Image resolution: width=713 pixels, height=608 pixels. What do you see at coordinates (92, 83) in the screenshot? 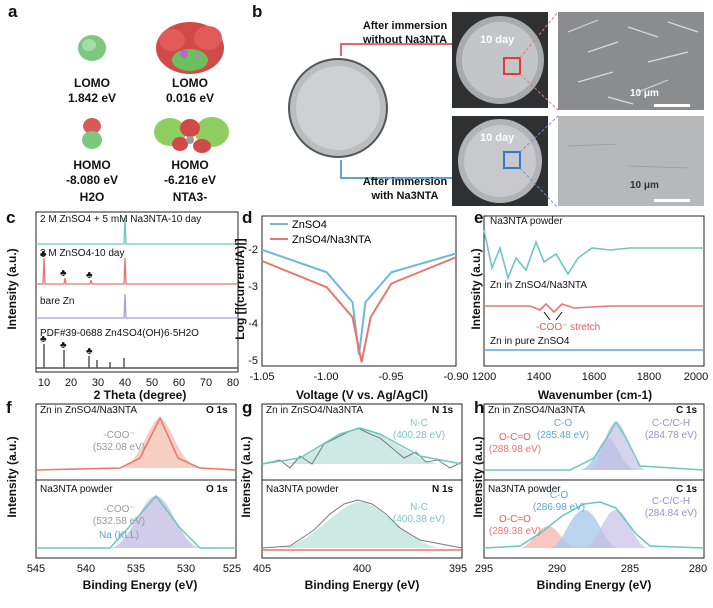
I see `h2o-lomo-title: LOMO` at bounding box center [92, 83].